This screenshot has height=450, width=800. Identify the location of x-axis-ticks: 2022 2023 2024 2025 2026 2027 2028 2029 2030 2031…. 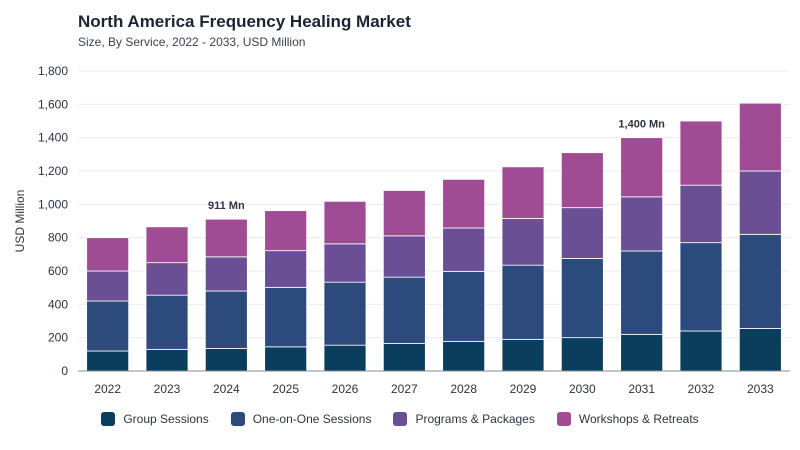
(434, 389).